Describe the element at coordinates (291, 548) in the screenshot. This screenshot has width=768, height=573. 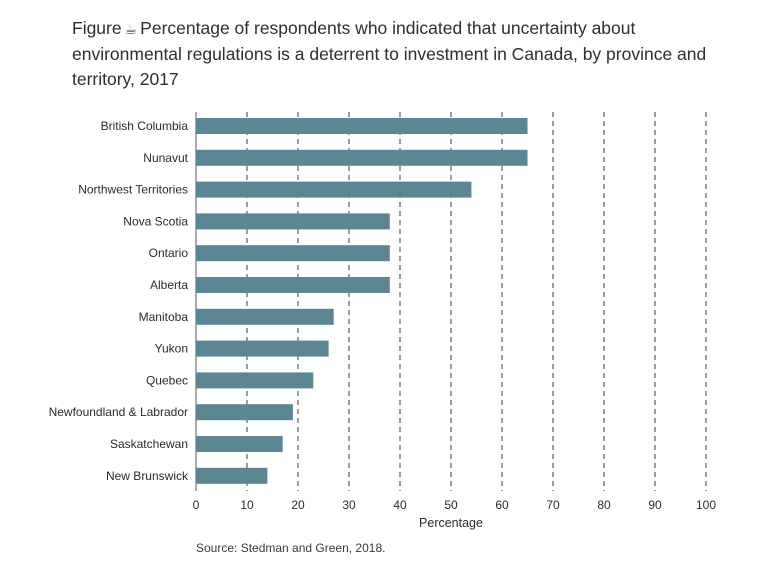
I see `source-note: Source: Stedman and Green, 2018.` at that location.